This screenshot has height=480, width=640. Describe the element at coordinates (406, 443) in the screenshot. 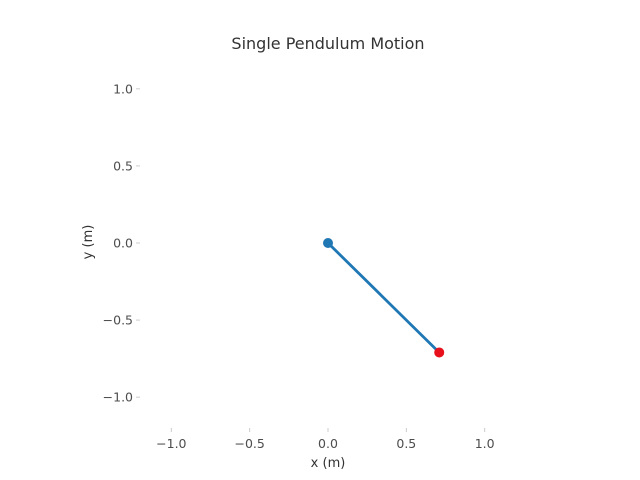

I see `x-tick-label: 0.5` at that location.